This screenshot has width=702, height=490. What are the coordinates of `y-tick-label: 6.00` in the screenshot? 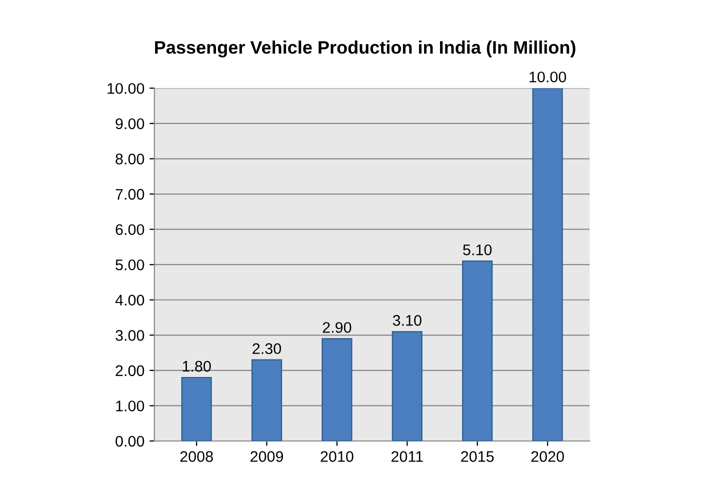 It's located at (130, 230).